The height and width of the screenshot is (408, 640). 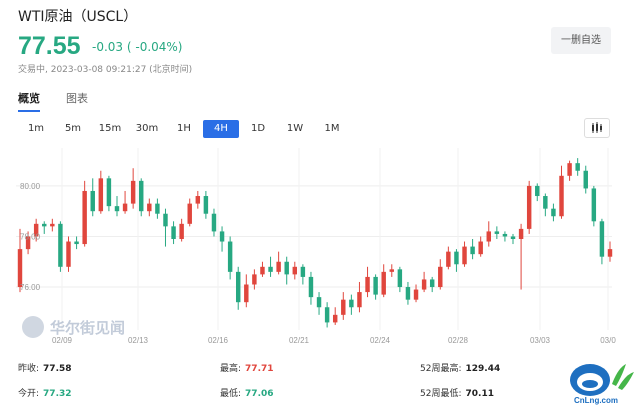 I want to click on period-1w: 1W, so click(x=295, y=128).